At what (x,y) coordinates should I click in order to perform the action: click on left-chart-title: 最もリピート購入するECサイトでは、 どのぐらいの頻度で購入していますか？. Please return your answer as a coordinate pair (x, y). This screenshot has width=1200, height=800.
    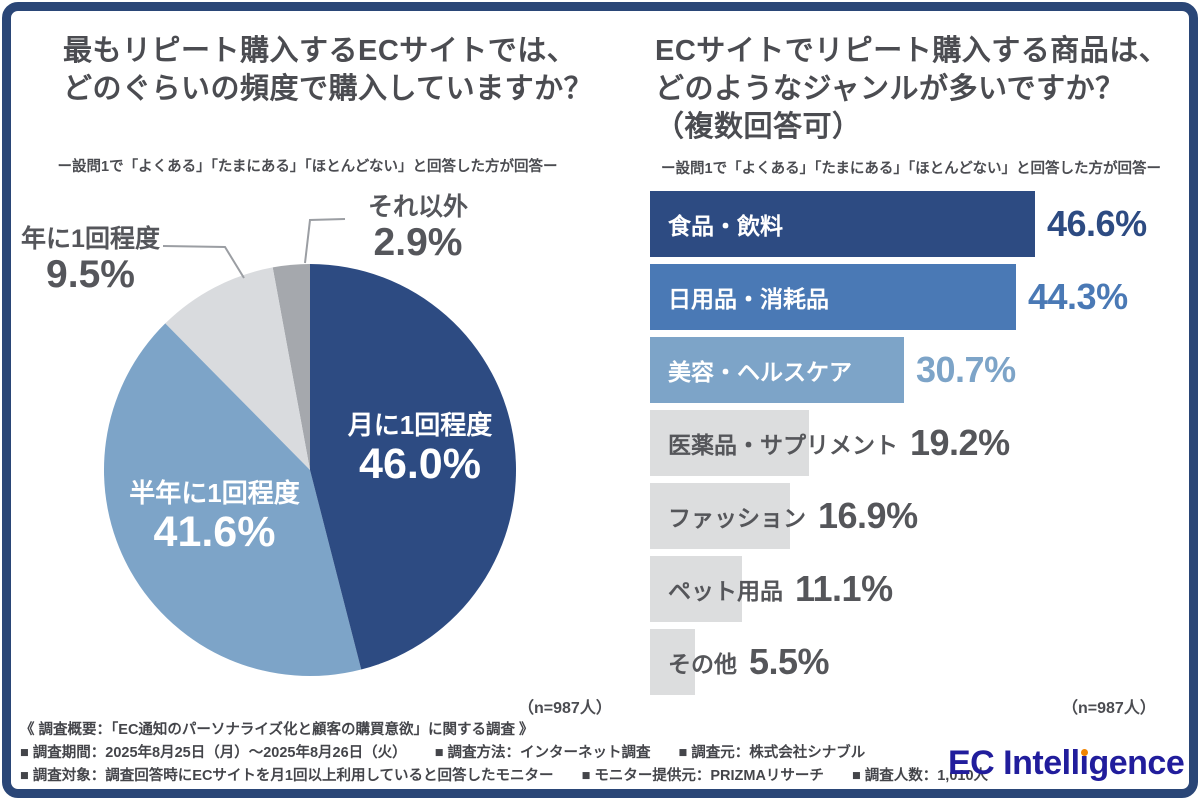
    Looking at the image, I should click on (328, 70).